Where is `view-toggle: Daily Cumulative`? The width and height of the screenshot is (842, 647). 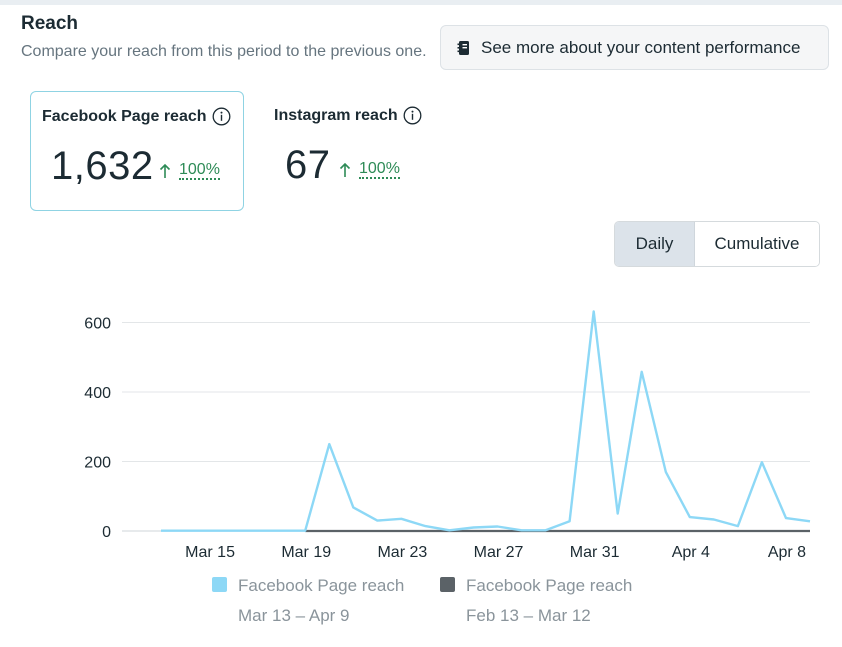 view-toggle: Daily Cumulative is located at coordinates (717, 244).